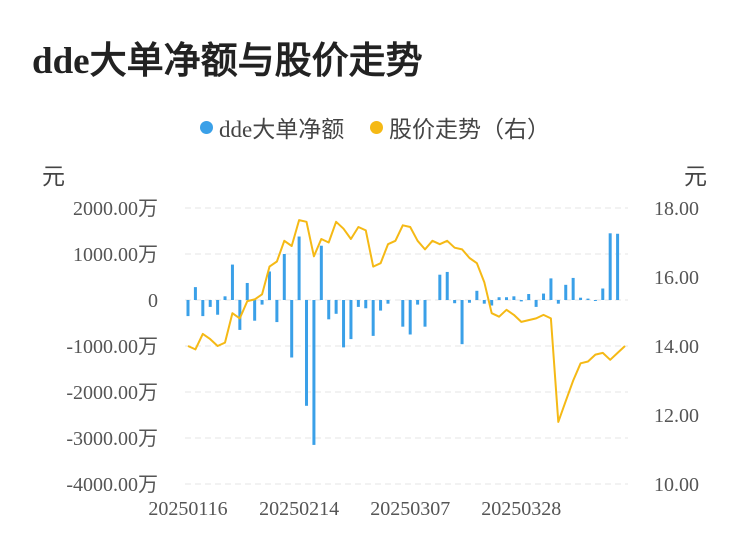 This screenshot has height=558, width=750. I want to click on x-tick-label: 20250116, so click(187, 509).